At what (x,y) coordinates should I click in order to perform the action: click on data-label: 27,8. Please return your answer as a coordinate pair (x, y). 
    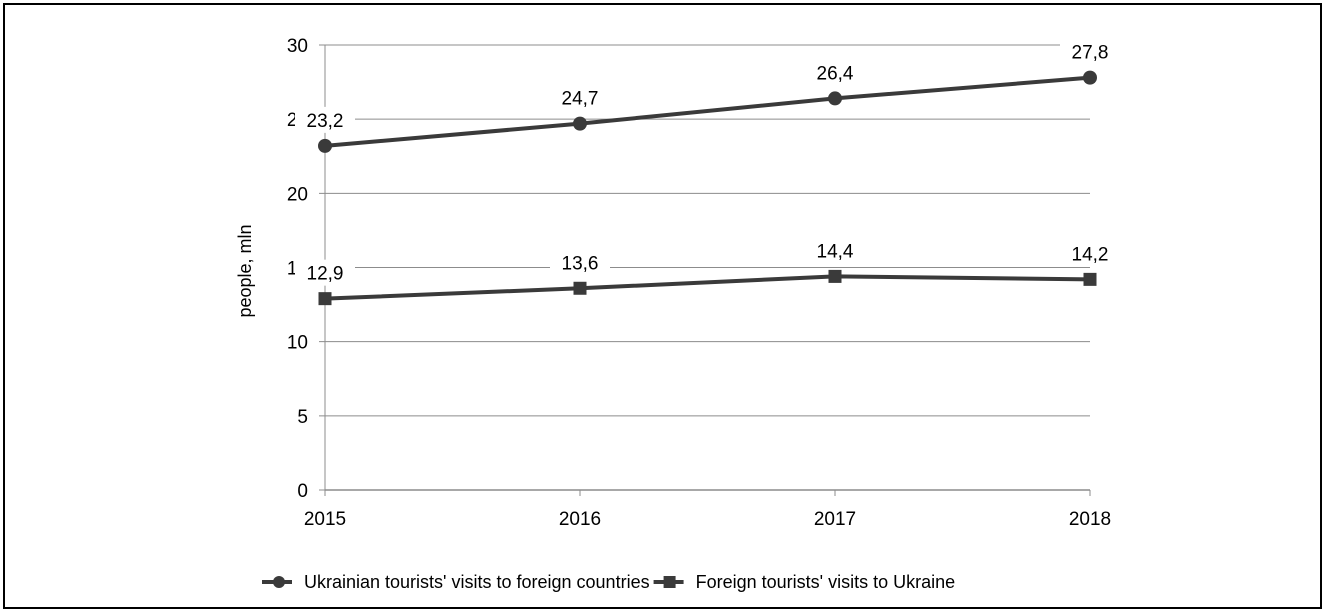
    Looking at the image, I should click on (1090, 53).